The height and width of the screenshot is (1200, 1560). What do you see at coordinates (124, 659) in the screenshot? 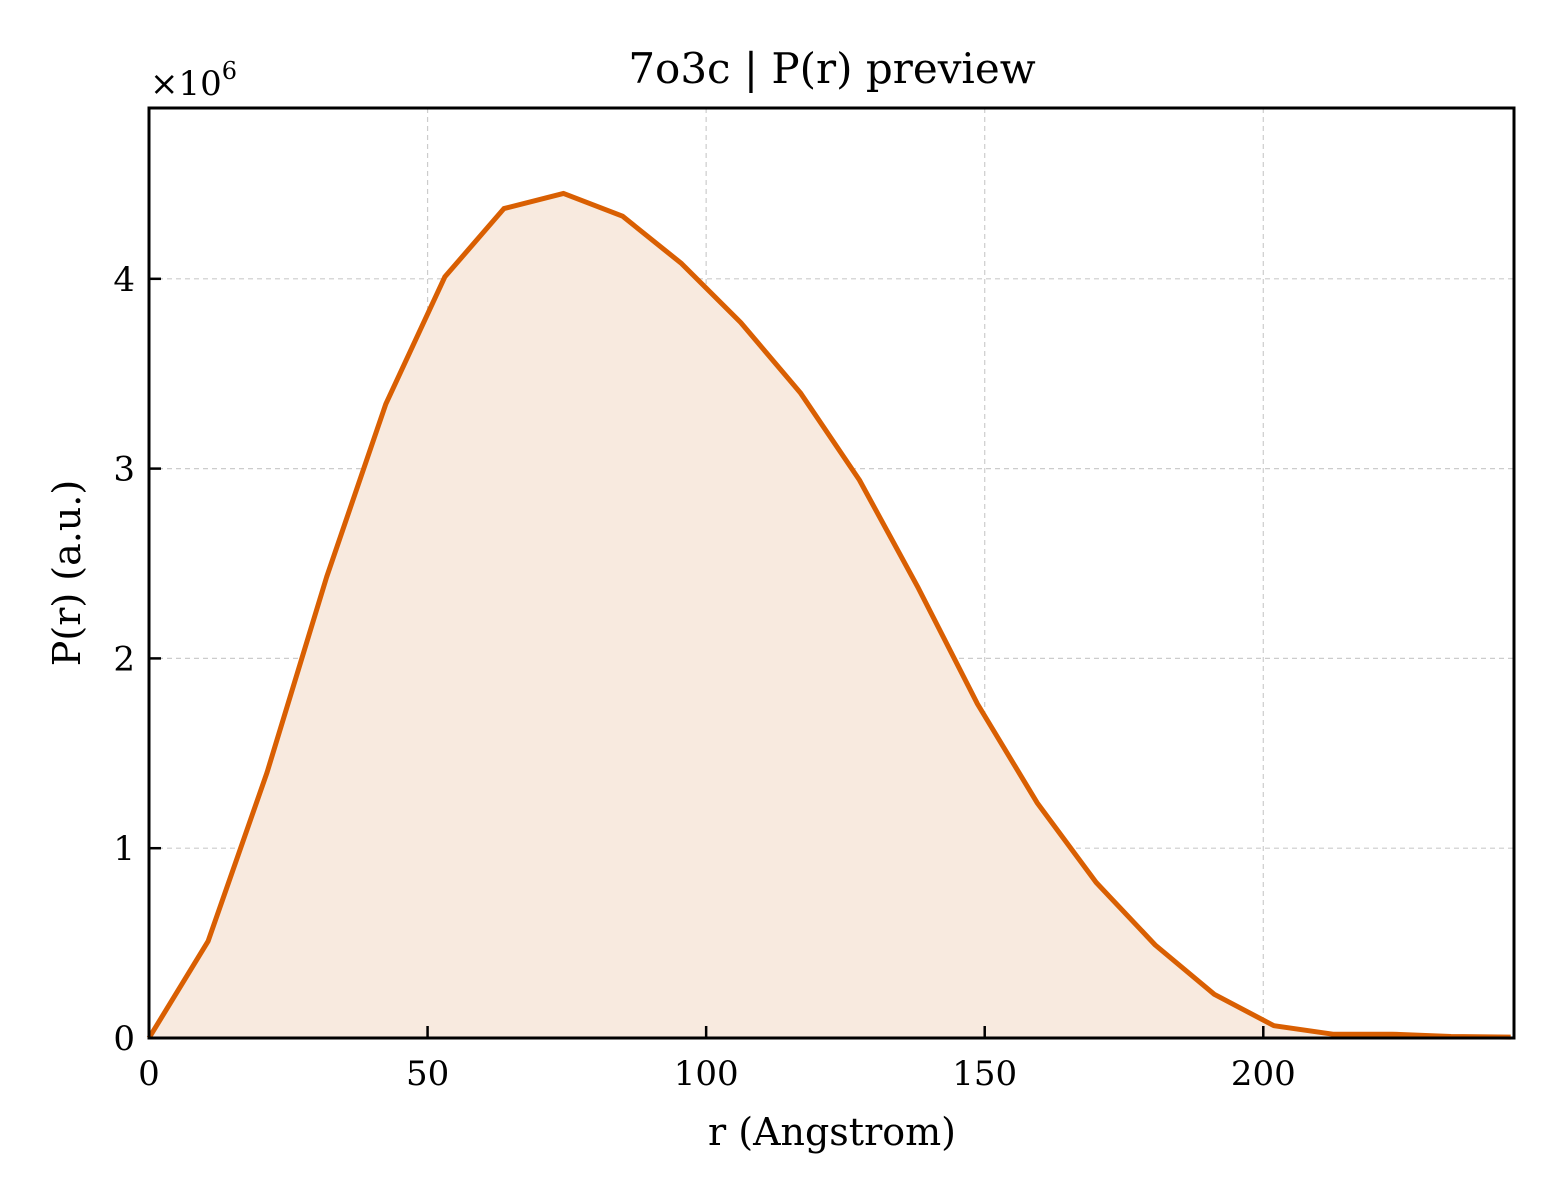
I see `y-tick-label: 2` at bounding box center [124, 659].